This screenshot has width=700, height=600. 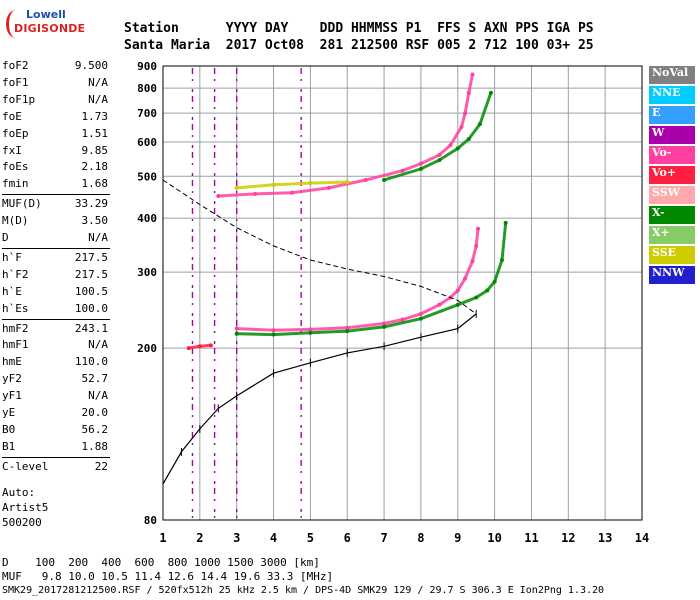 I want to click on param-row: MUF(D) 33.29, so click(x=55, y=204).